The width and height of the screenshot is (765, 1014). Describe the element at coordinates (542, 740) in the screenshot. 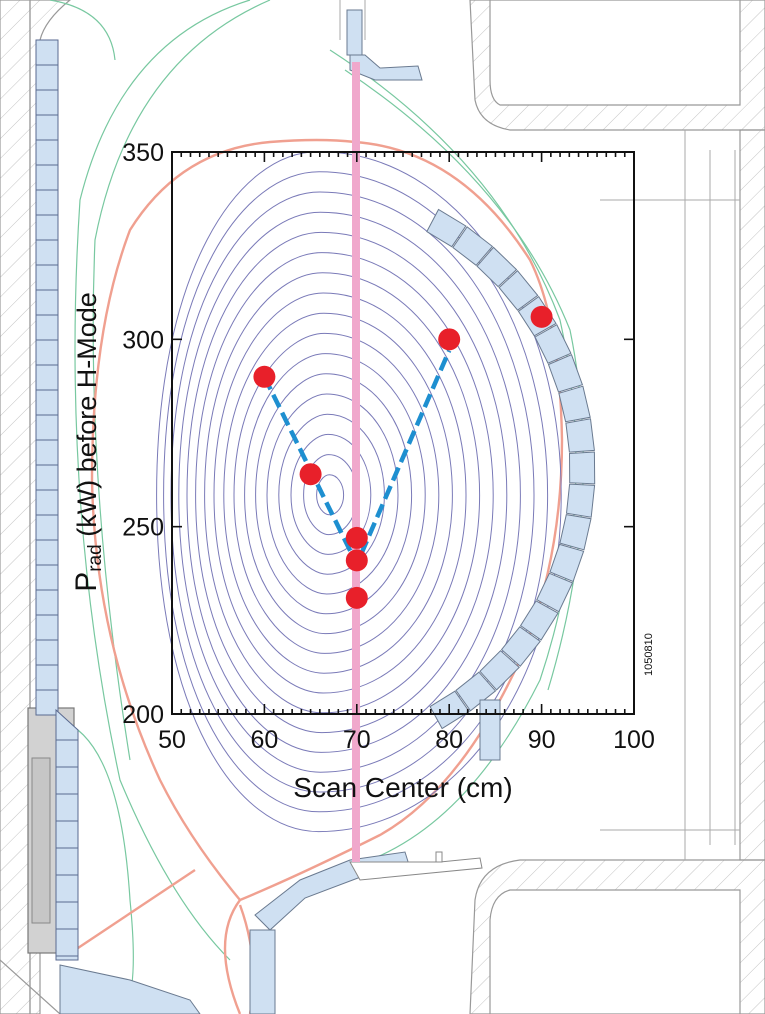

I see `x-tick-label: 90` at that location.